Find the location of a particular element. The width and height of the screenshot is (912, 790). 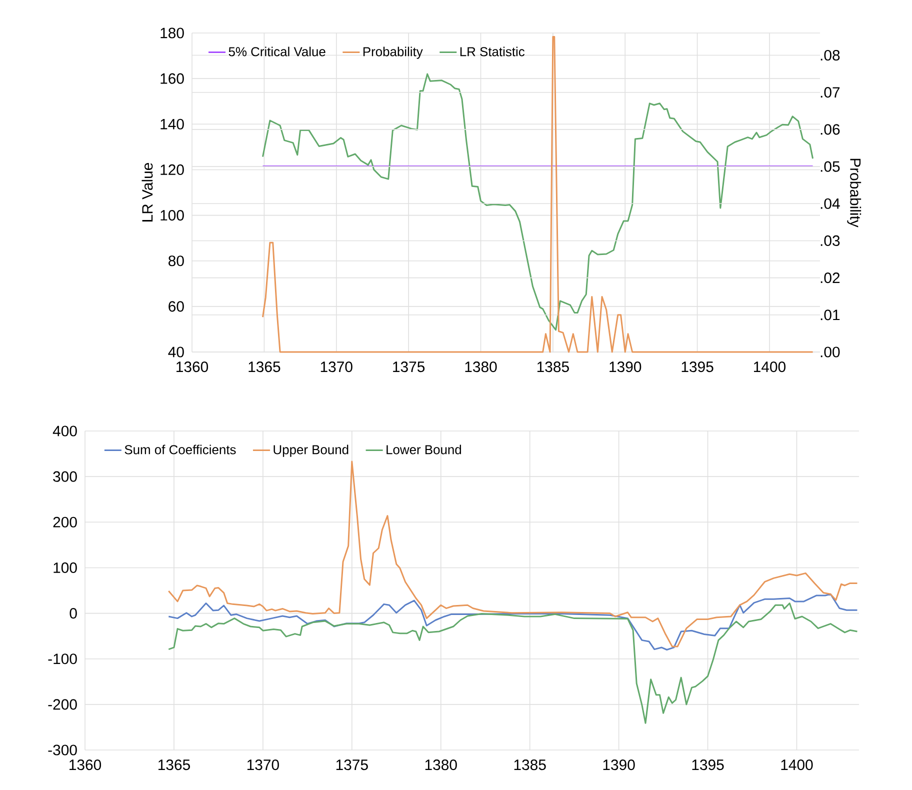

y-axis-title: LR Value is located at coordinates (147, 192).